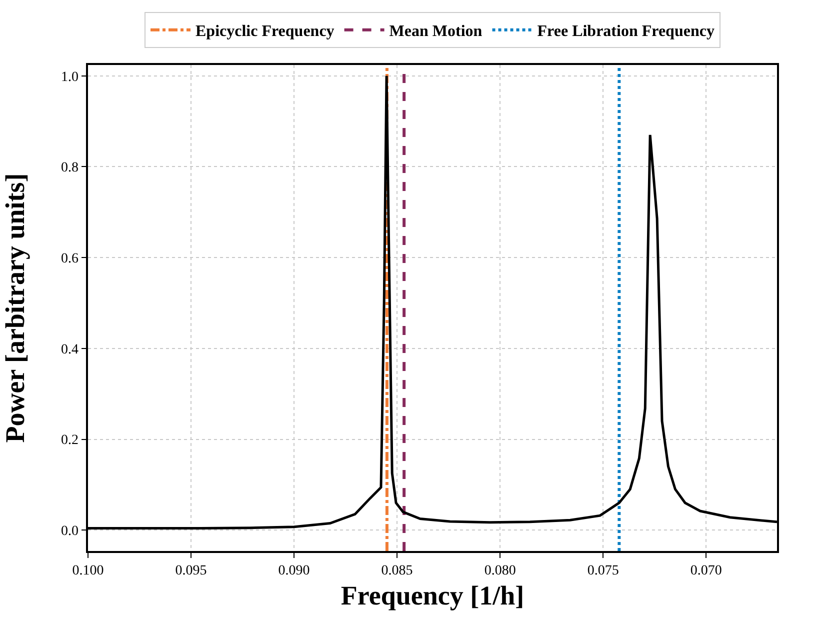 Image resolution: width=834 pixels, height=623 pixels. What do you see at coordinates (69, 258) in the screenshot?
I see `y-tick-label: 0.6` at bounding box center [69, 258].